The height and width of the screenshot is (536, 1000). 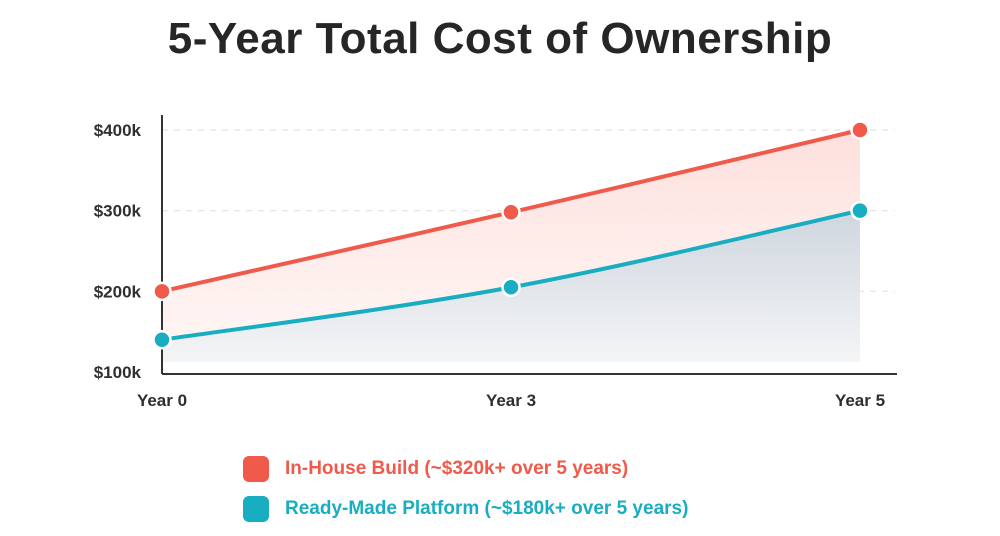 I want to click on y-tick-label: $300k, so click(x=118, y=211).